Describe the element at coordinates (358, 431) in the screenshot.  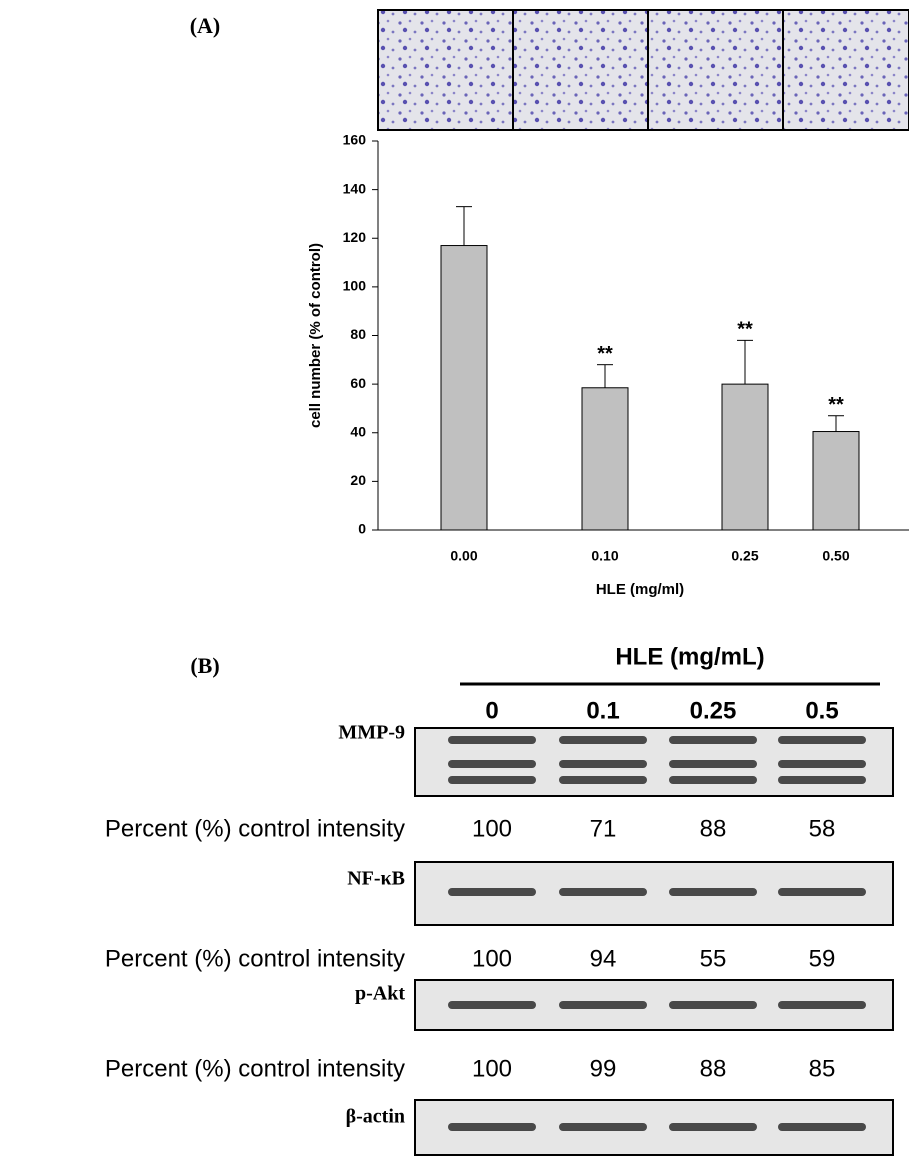
I see `y-tick-label: 40` at that location.